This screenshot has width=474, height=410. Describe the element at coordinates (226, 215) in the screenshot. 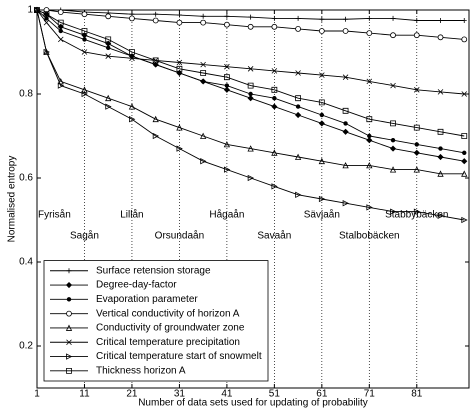

I see `annotation-label: Hågaån` at that location.